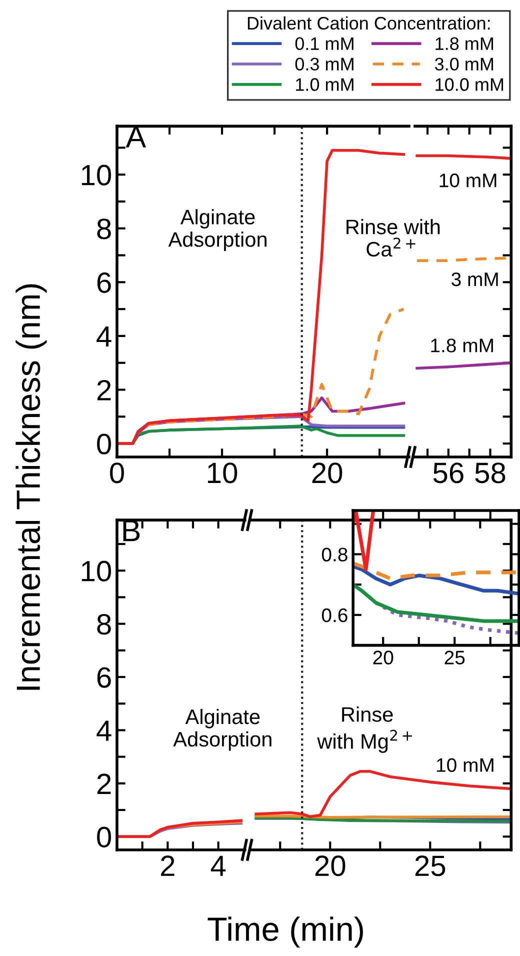  I want to click on legend-label: 10.0 mM, so click(470, 84).